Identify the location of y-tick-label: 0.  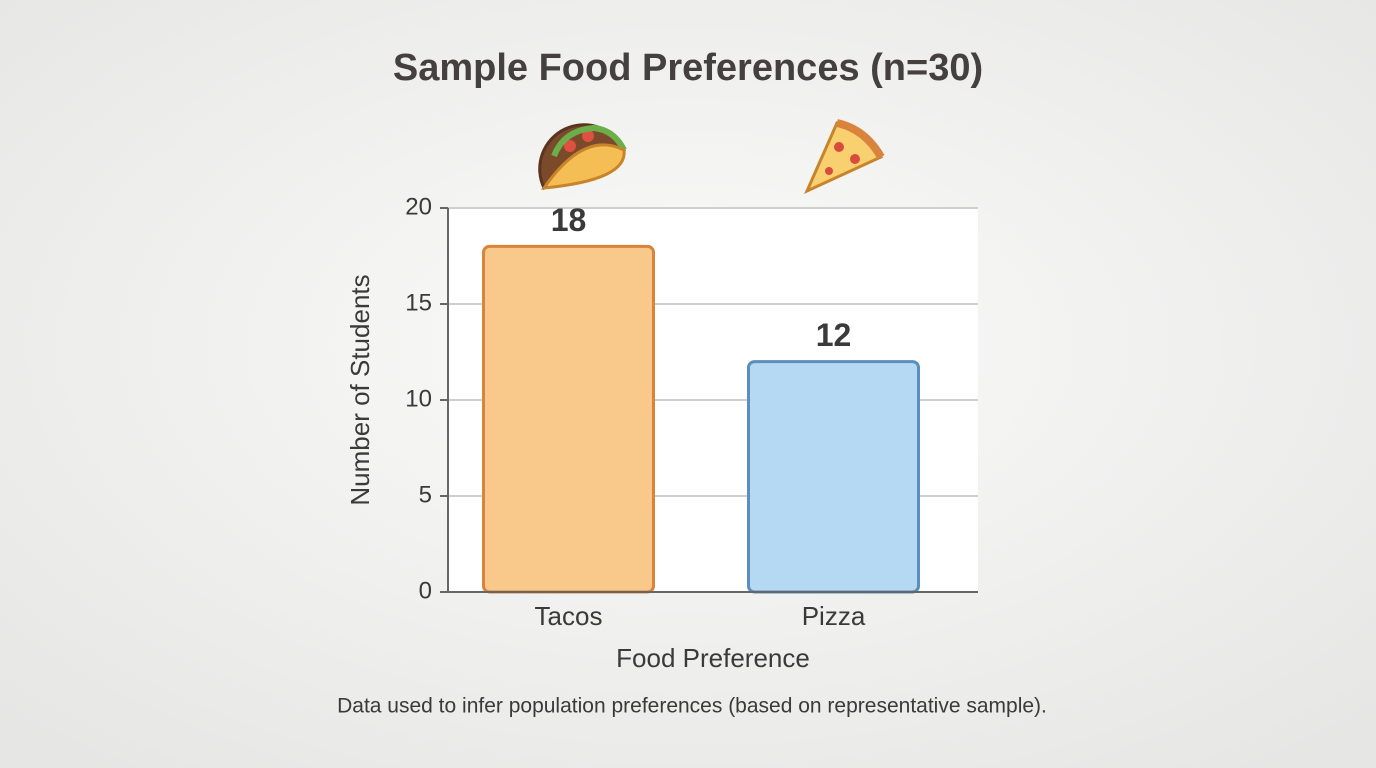
(425, 590).